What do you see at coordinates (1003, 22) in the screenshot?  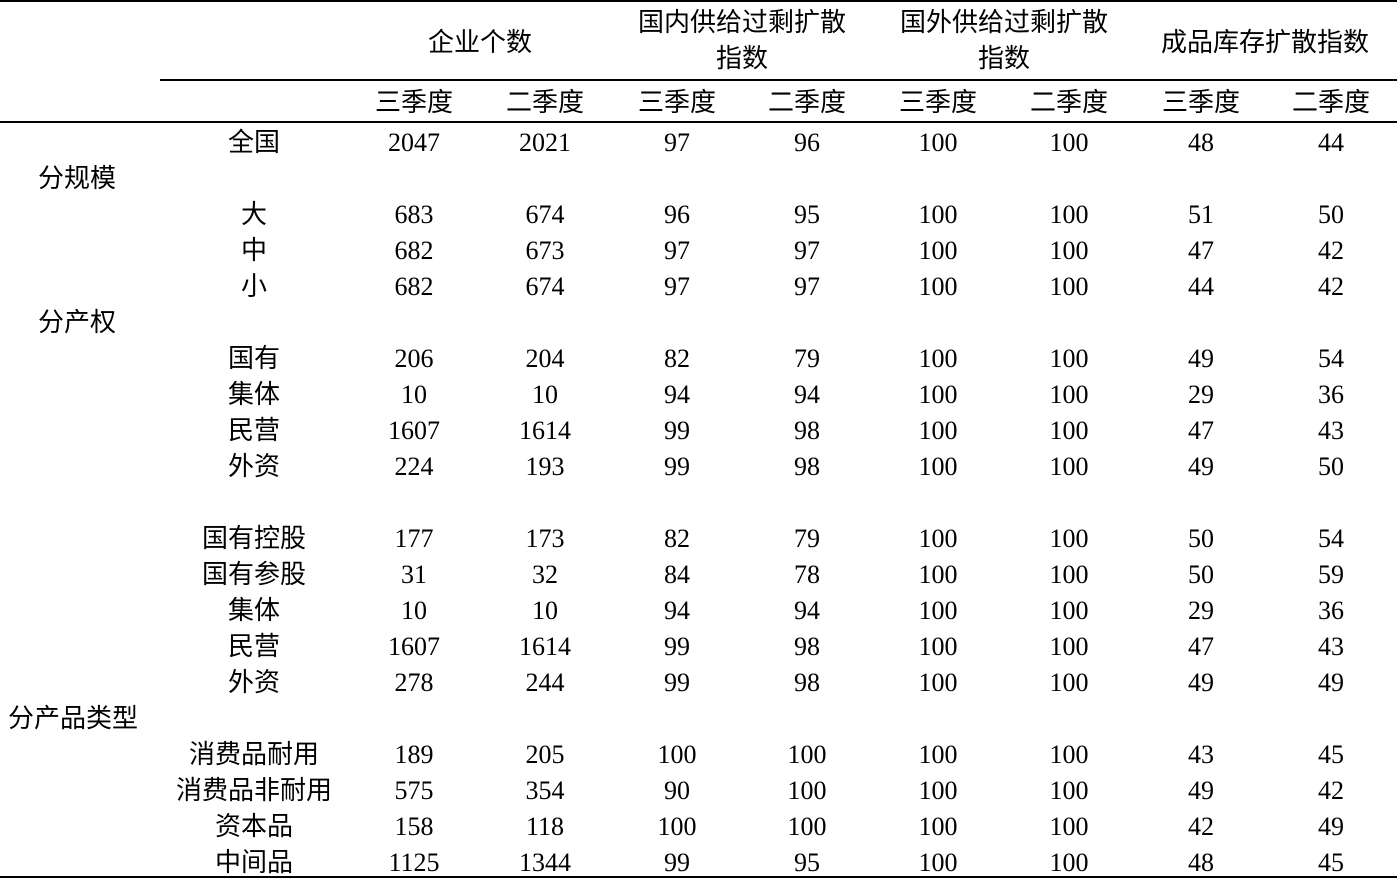 I see `group-header: 国外供给过剩扩散` at bounding box center [1003, 22].